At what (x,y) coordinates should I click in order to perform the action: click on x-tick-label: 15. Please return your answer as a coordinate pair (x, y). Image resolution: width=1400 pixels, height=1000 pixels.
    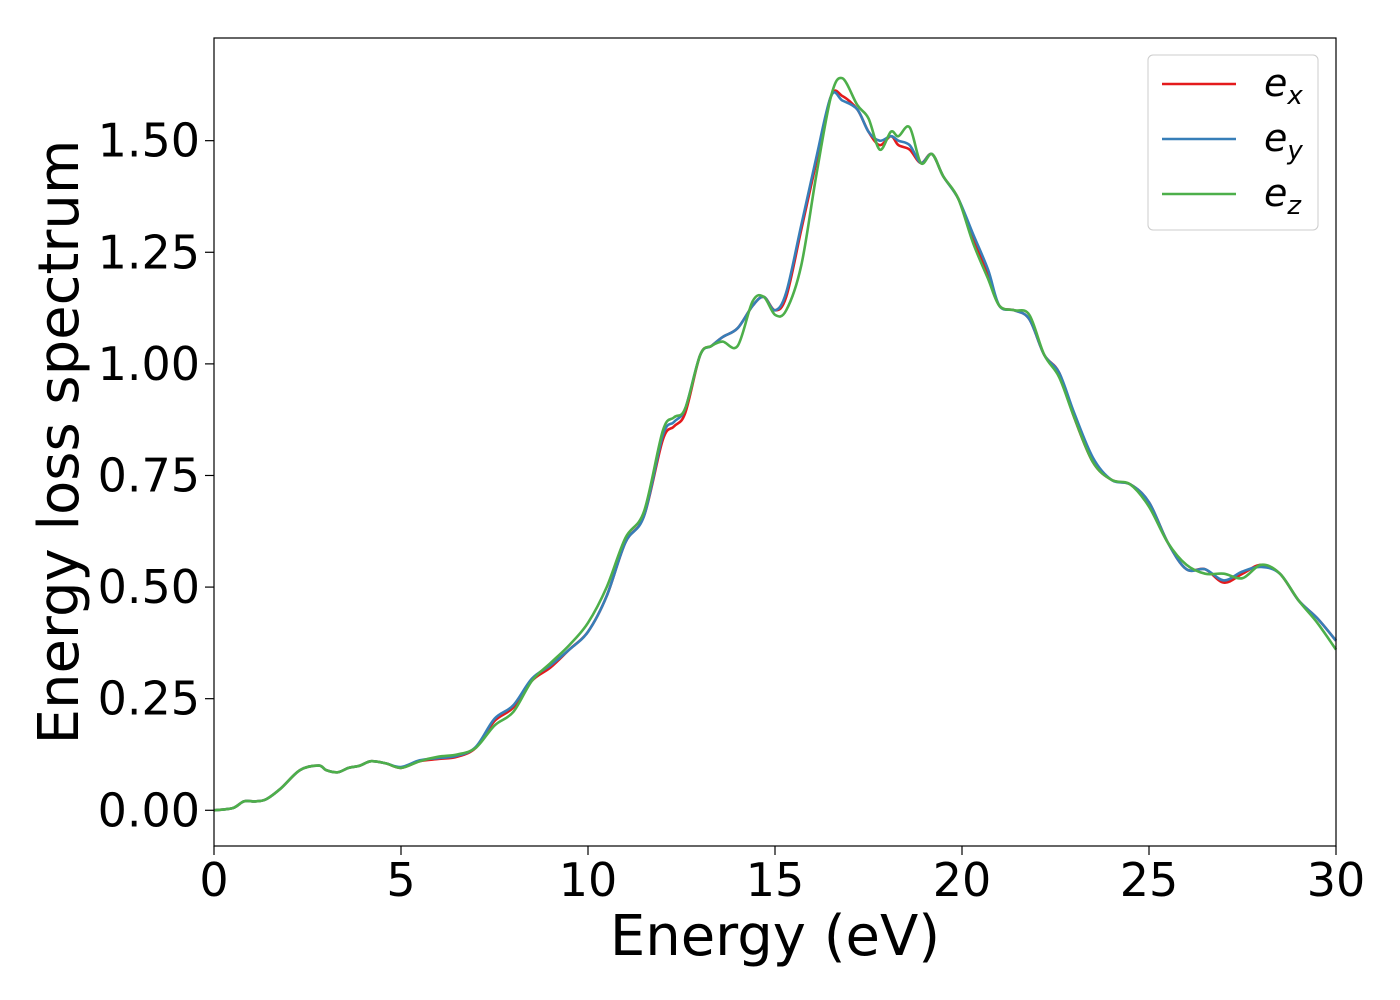
    Looking at the image, I should click on (775, 880).